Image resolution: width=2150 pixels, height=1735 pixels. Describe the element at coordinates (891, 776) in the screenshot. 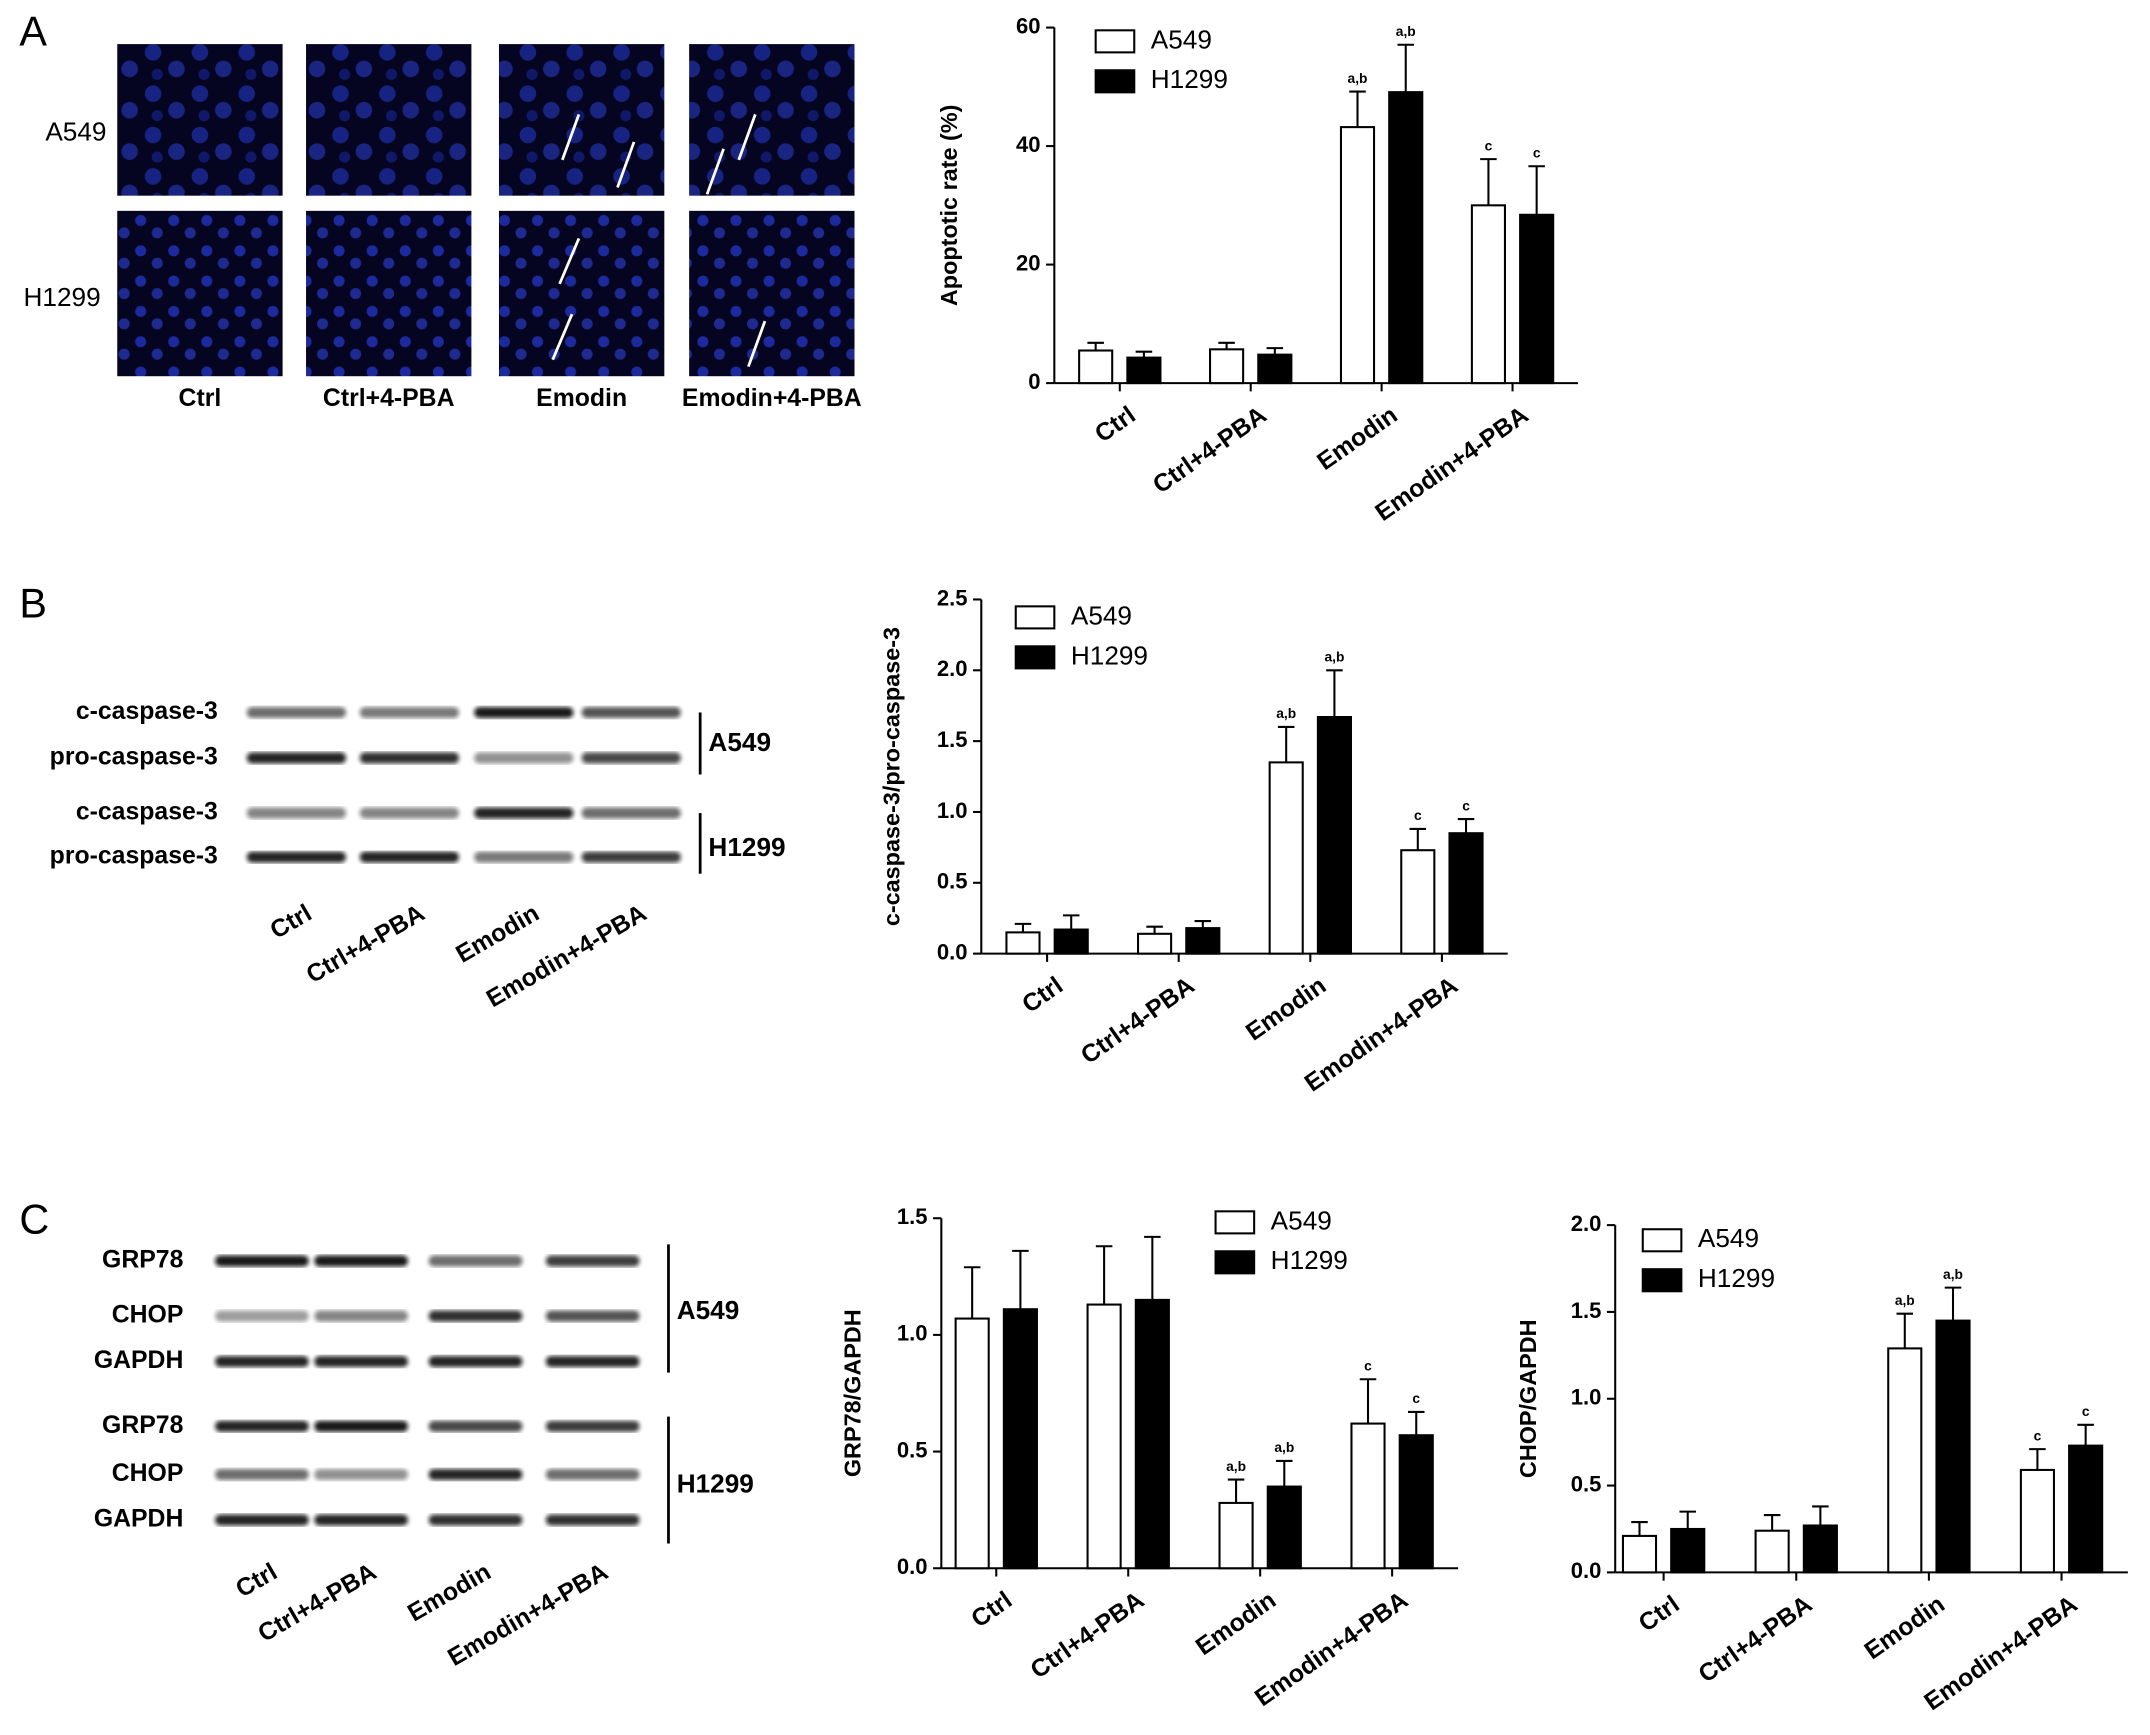

I see `y-axis-label: c-caspase-3/pro-caspase-3` at that location.